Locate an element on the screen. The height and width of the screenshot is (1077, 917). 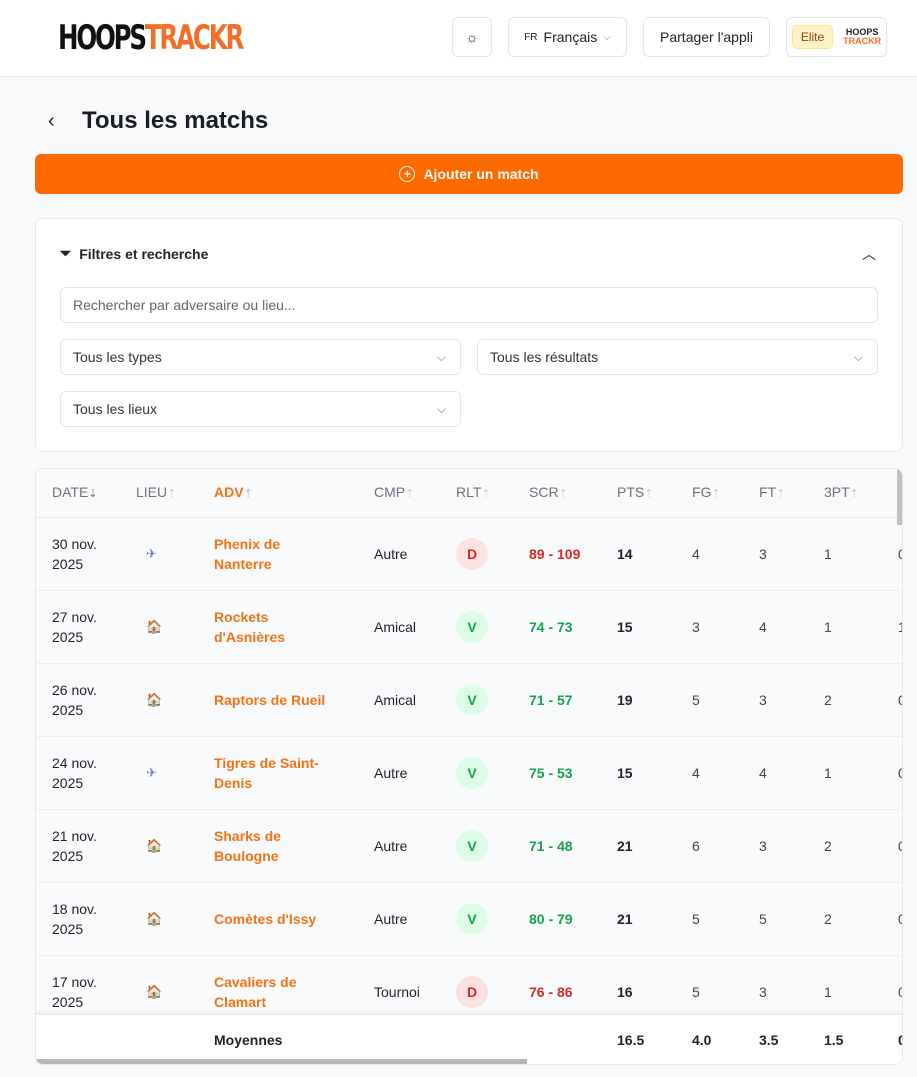
opponent-link: Phenix de Nanterre is located at coordinates (247, 554).